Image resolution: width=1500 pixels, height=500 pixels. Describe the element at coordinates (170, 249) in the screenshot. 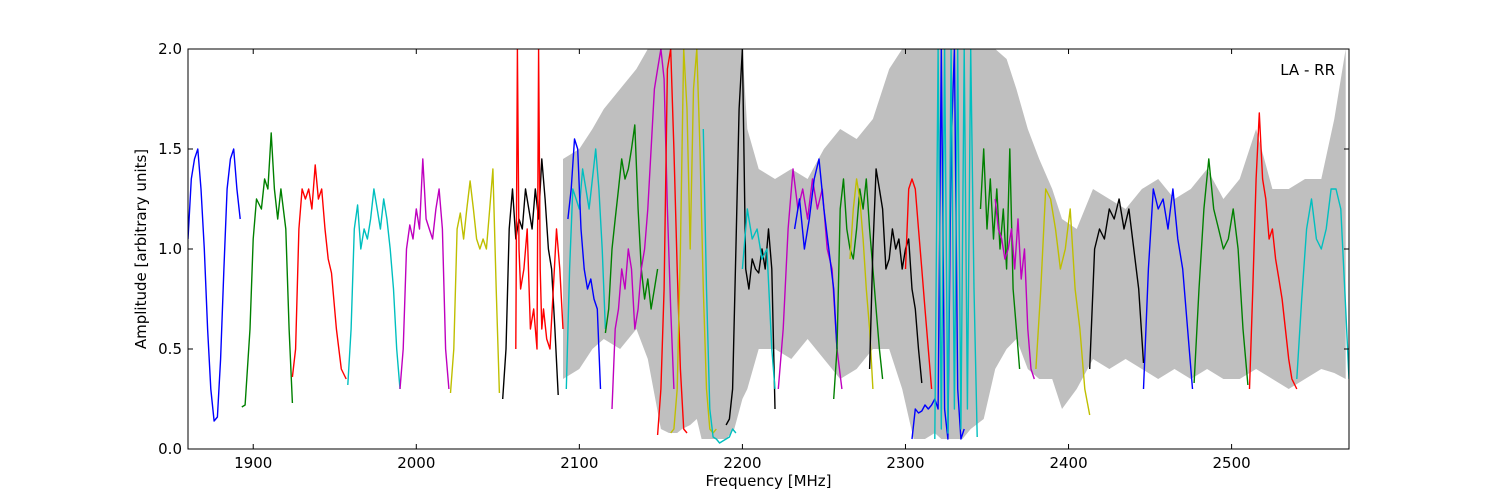

I see `y-tick-label: 1.0` at that location.